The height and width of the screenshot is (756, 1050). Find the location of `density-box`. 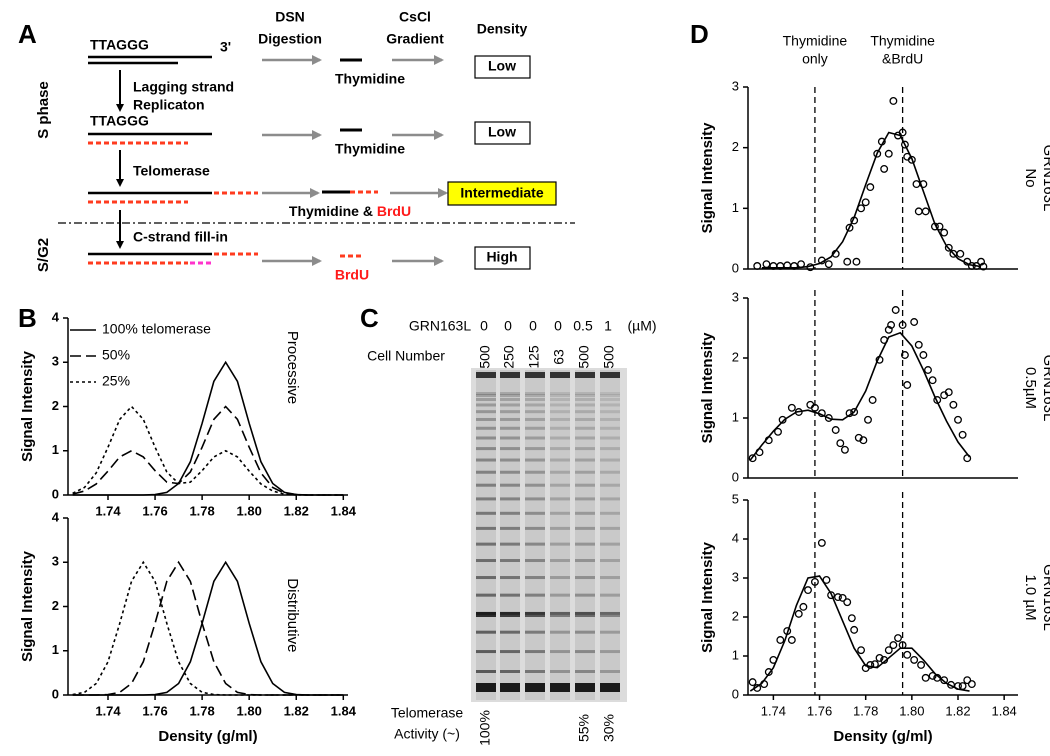

density-box is located at coordinates (502, 258).